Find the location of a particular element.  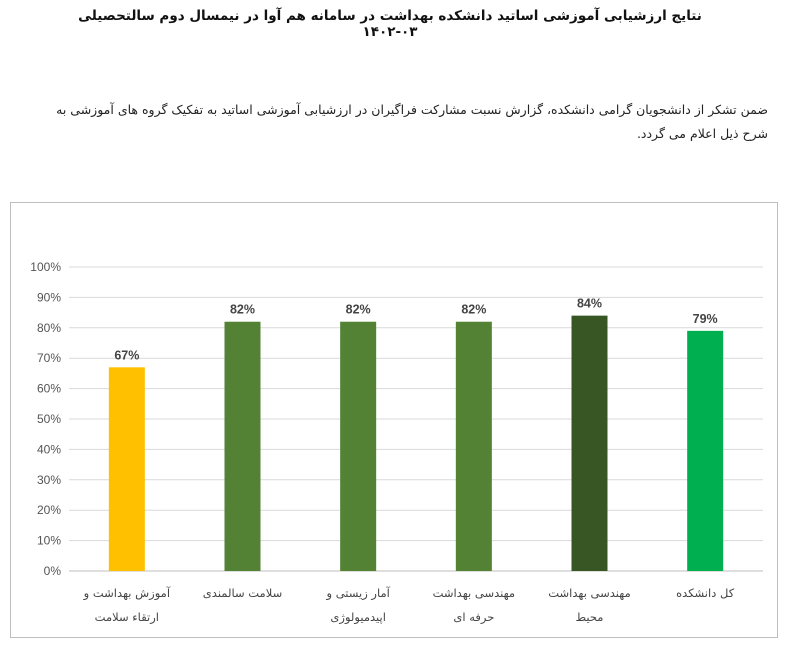

data-label: 67% is located at coordinates (126, 355).